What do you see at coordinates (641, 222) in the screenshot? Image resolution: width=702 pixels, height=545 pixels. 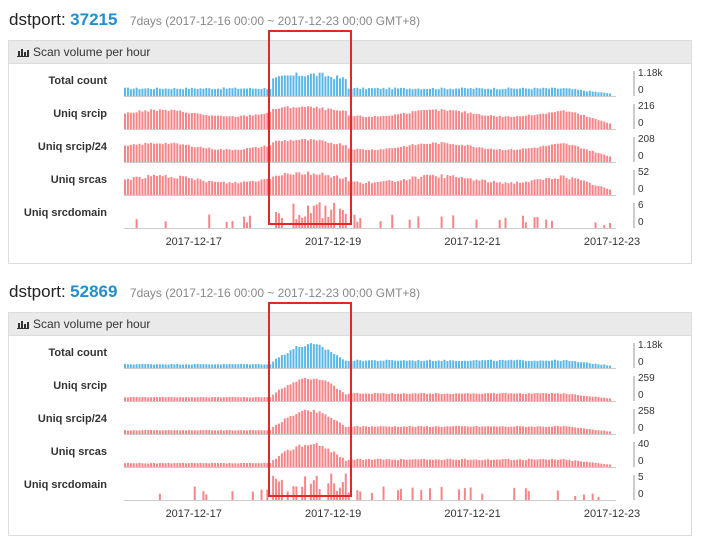 I see `series-min-label: 0` at bounding box center [641, 222].